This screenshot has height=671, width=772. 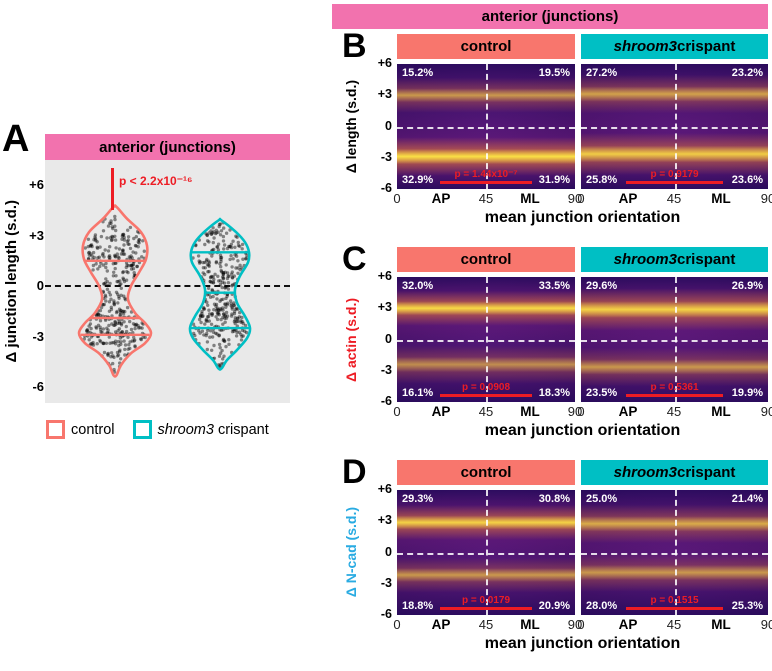 What do you see at coordinates (418, 393) in the screenshot?
I see `quadrant-percent-bottom-left: 16.1%` at bounding box center [418, 393].